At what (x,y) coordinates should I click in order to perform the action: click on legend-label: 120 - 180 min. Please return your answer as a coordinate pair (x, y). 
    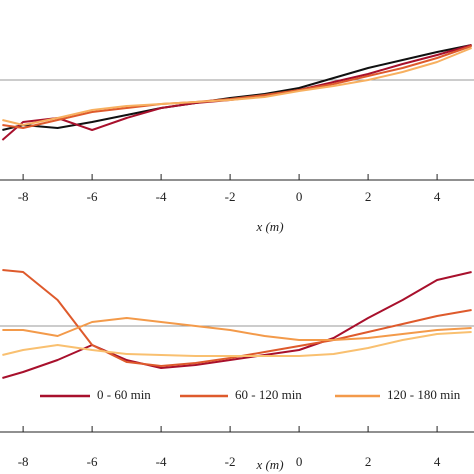
    Looking at the image, I should click on (424, 394).